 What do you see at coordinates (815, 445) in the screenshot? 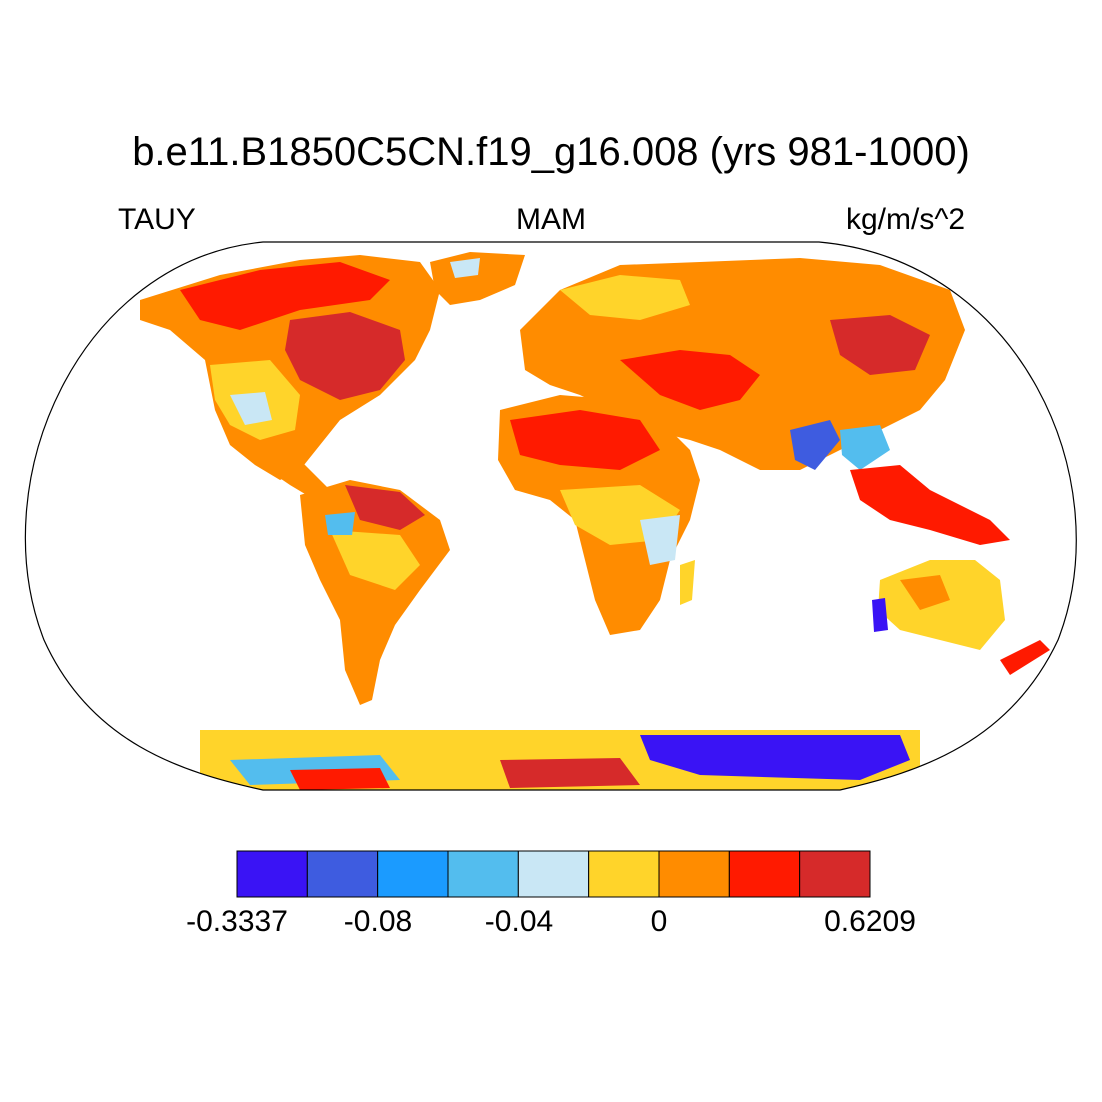
I see `region-asia-blue` at bounding box center [815, 445].